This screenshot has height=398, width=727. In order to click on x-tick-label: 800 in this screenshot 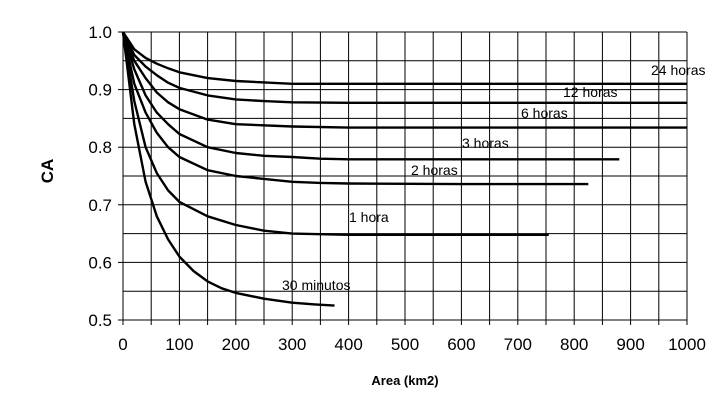, I will do `click(574, 344)`.